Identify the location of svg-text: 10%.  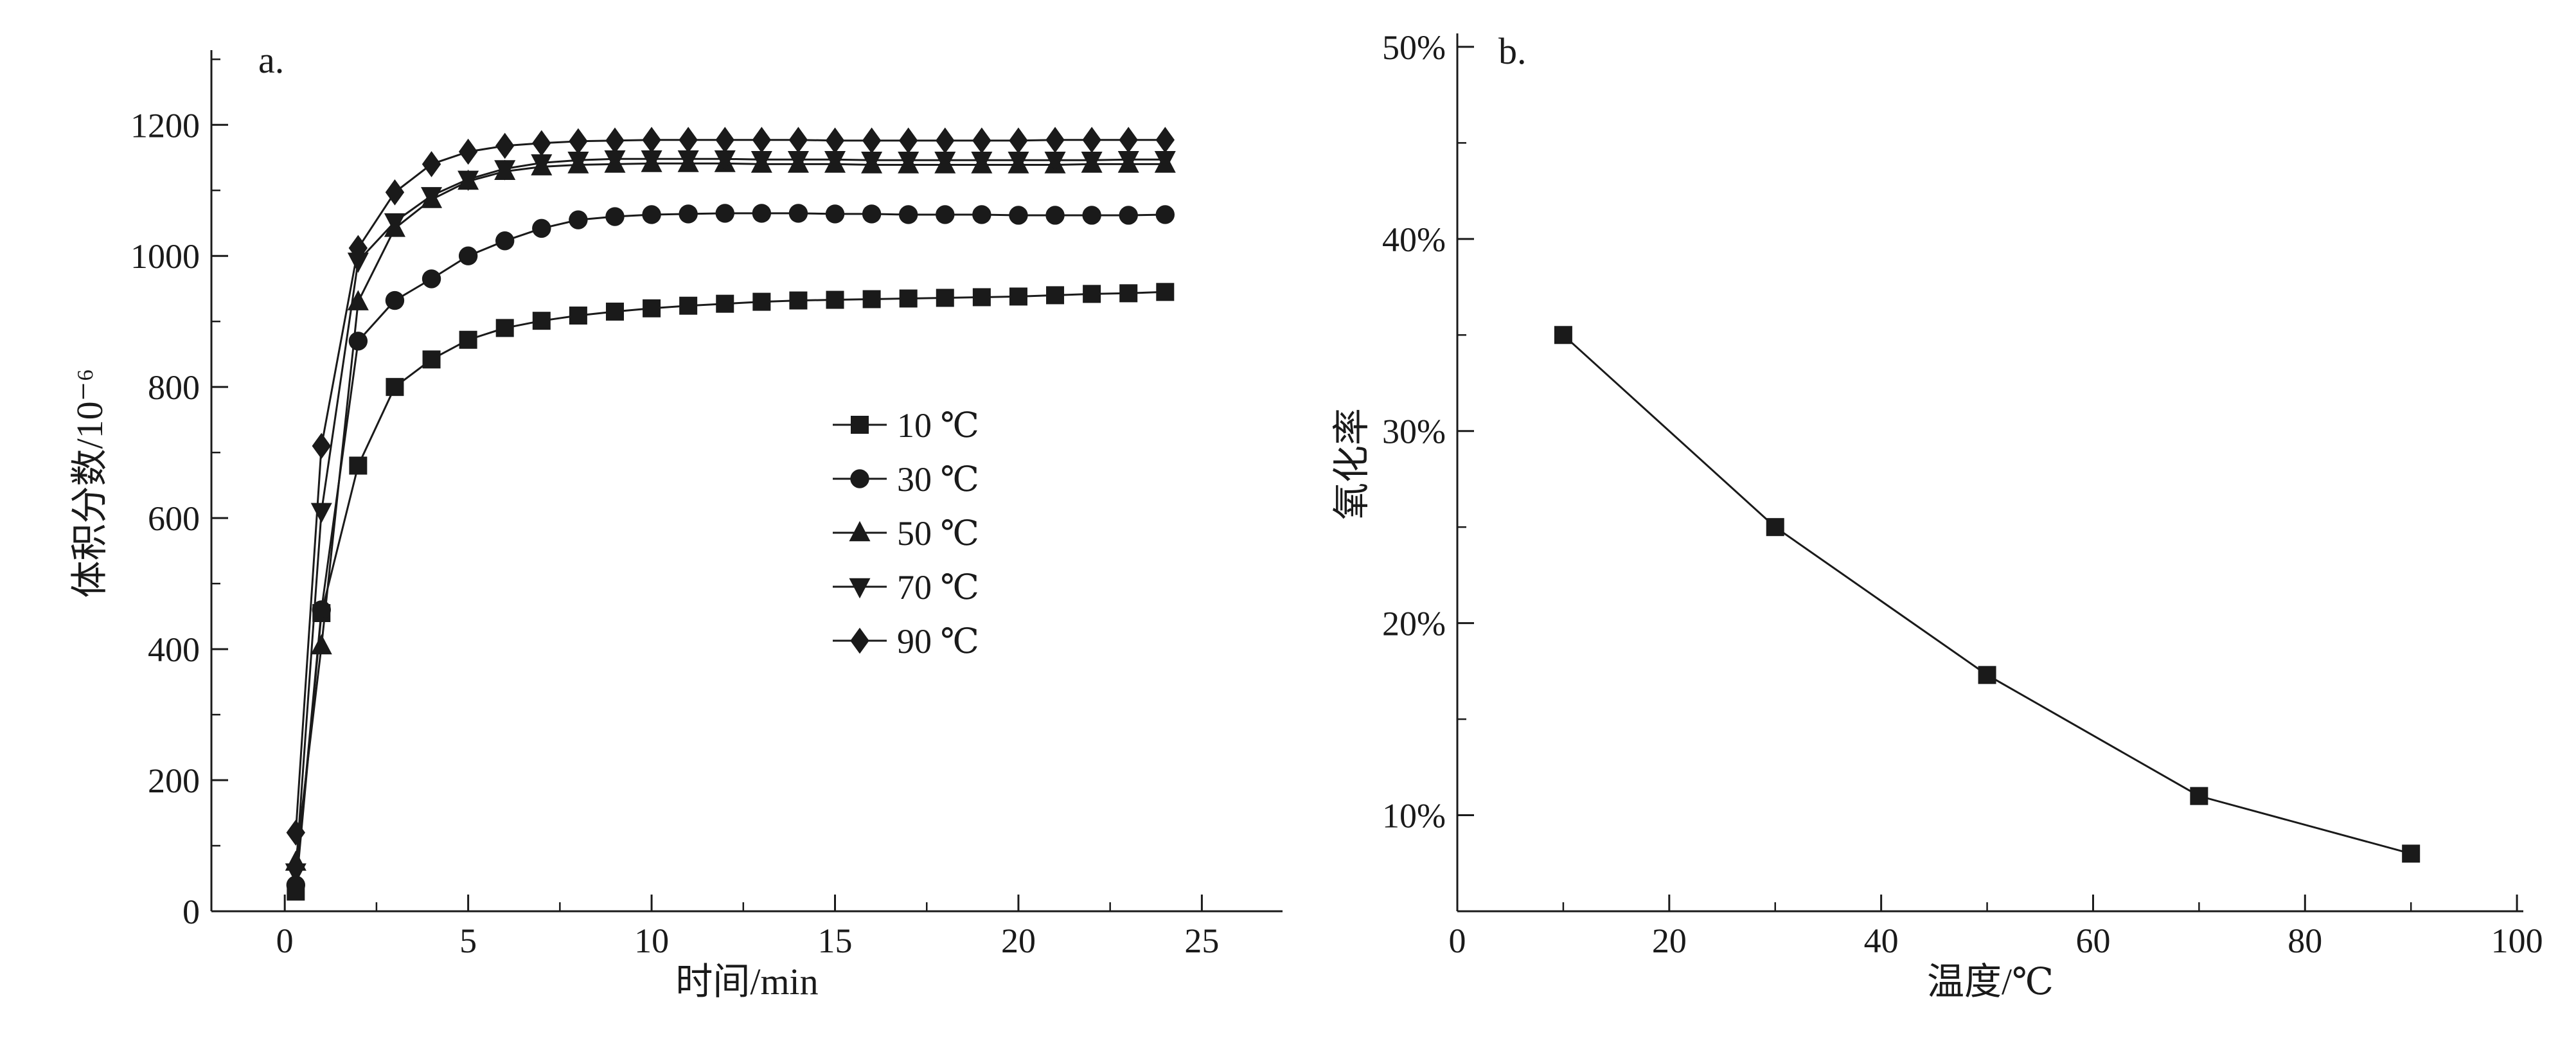
(1414, 816).